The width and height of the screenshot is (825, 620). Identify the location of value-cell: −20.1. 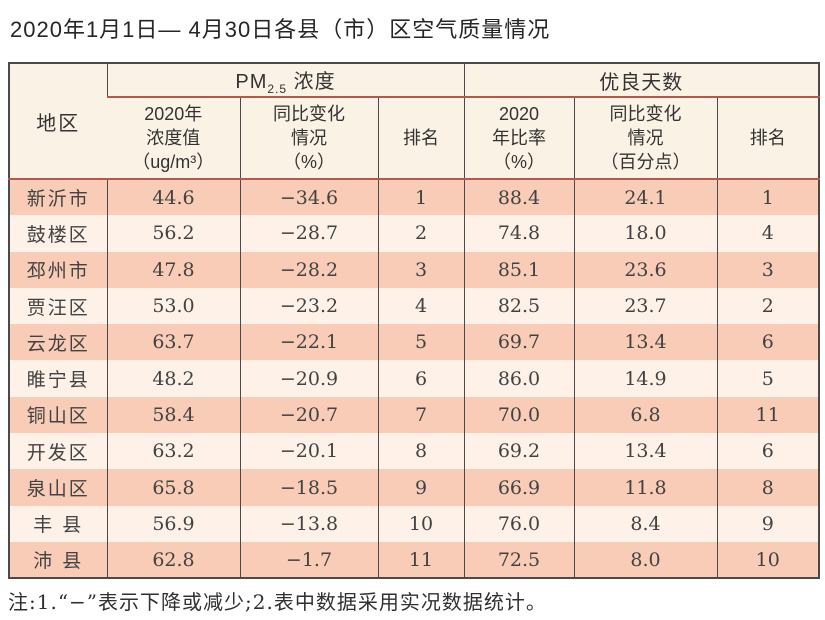
(308, 451).